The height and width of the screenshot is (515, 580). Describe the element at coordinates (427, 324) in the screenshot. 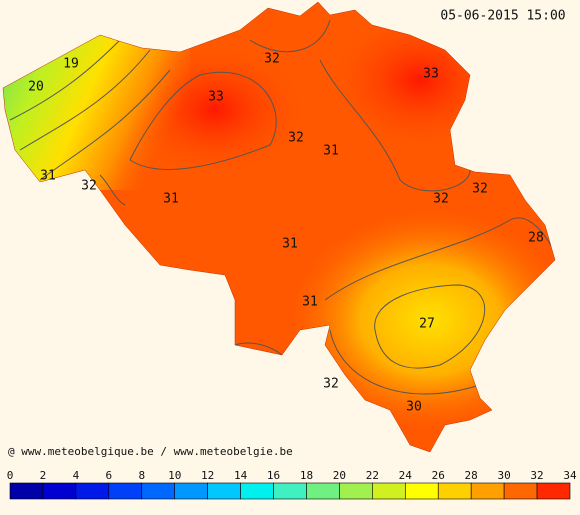

I see `contour-label: 27` at that location.